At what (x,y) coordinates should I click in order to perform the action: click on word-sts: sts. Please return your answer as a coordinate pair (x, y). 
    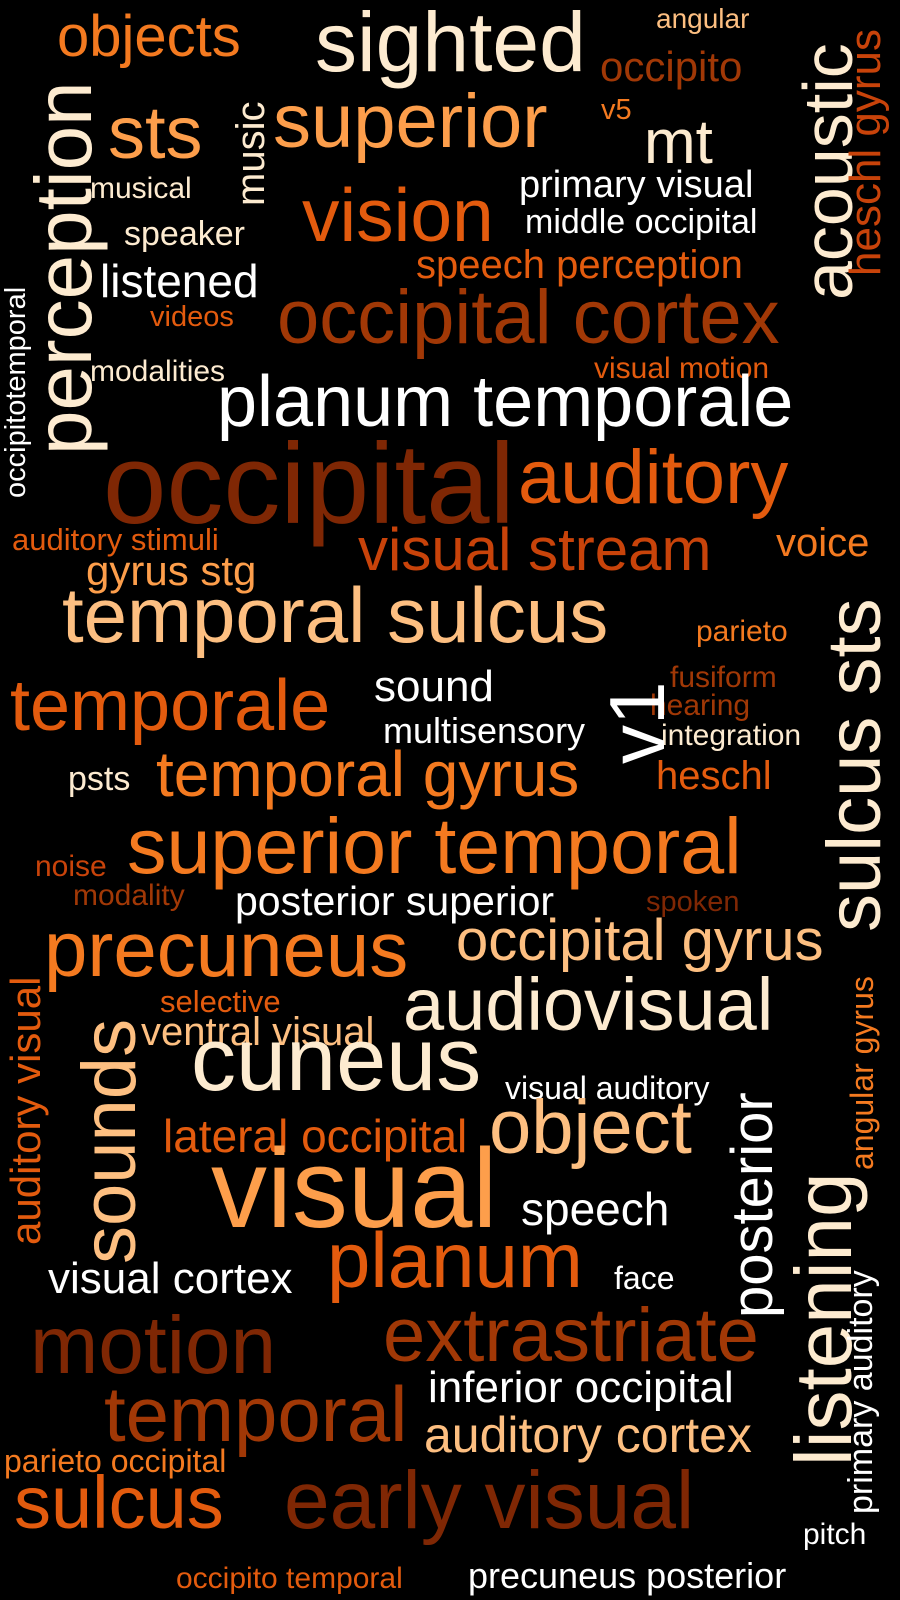
    Looking at the image, I should click on (155, 132).